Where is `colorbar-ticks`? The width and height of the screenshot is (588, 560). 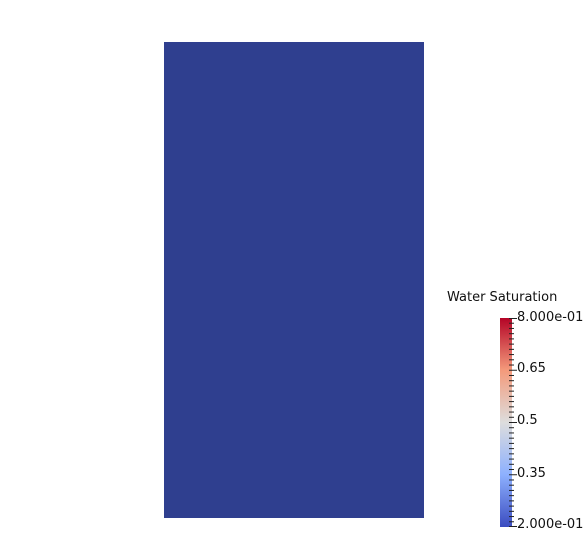
colorbar-ticks is located at coordinates (513, 422).